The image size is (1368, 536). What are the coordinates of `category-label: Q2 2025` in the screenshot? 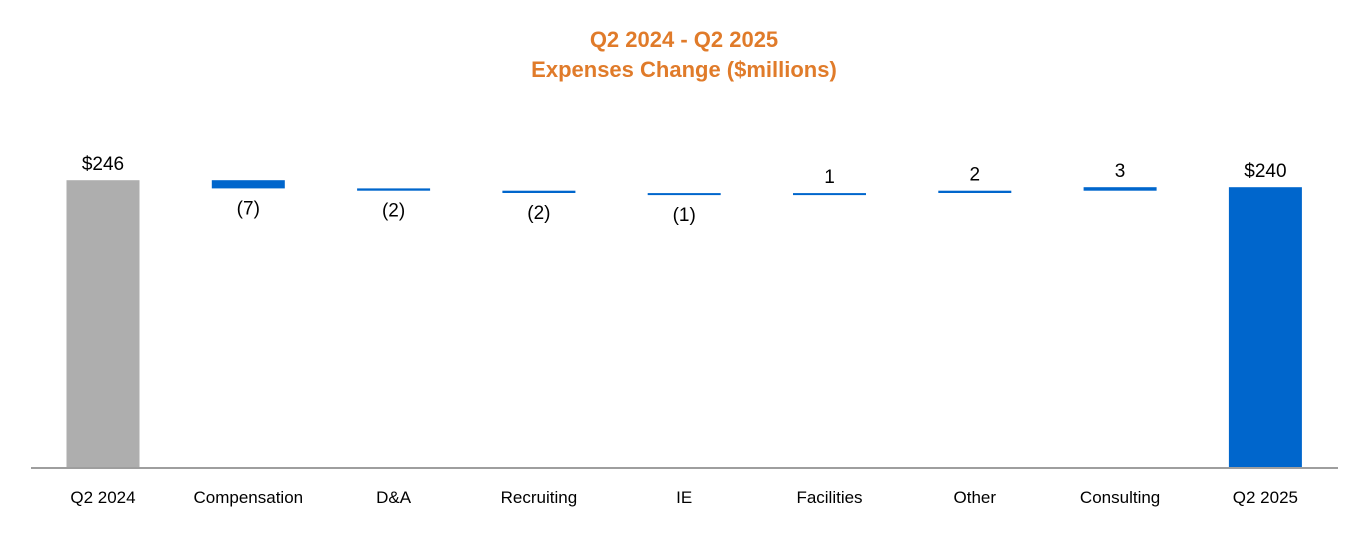 It's located at (1265, 497).